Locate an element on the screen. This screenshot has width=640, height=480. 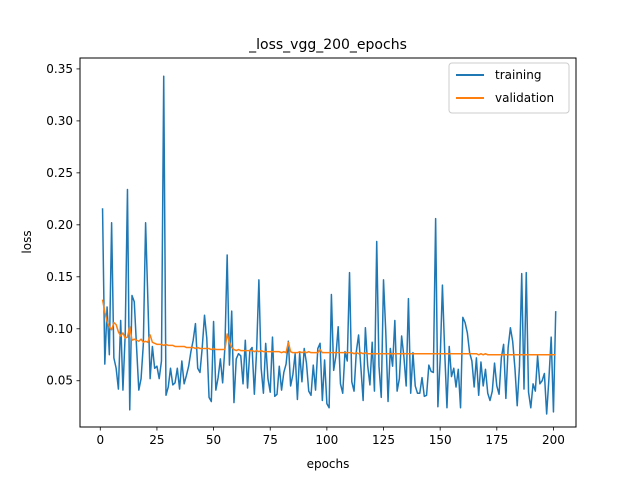
x-tick-label: 175 is located at coordinates (496, 440).